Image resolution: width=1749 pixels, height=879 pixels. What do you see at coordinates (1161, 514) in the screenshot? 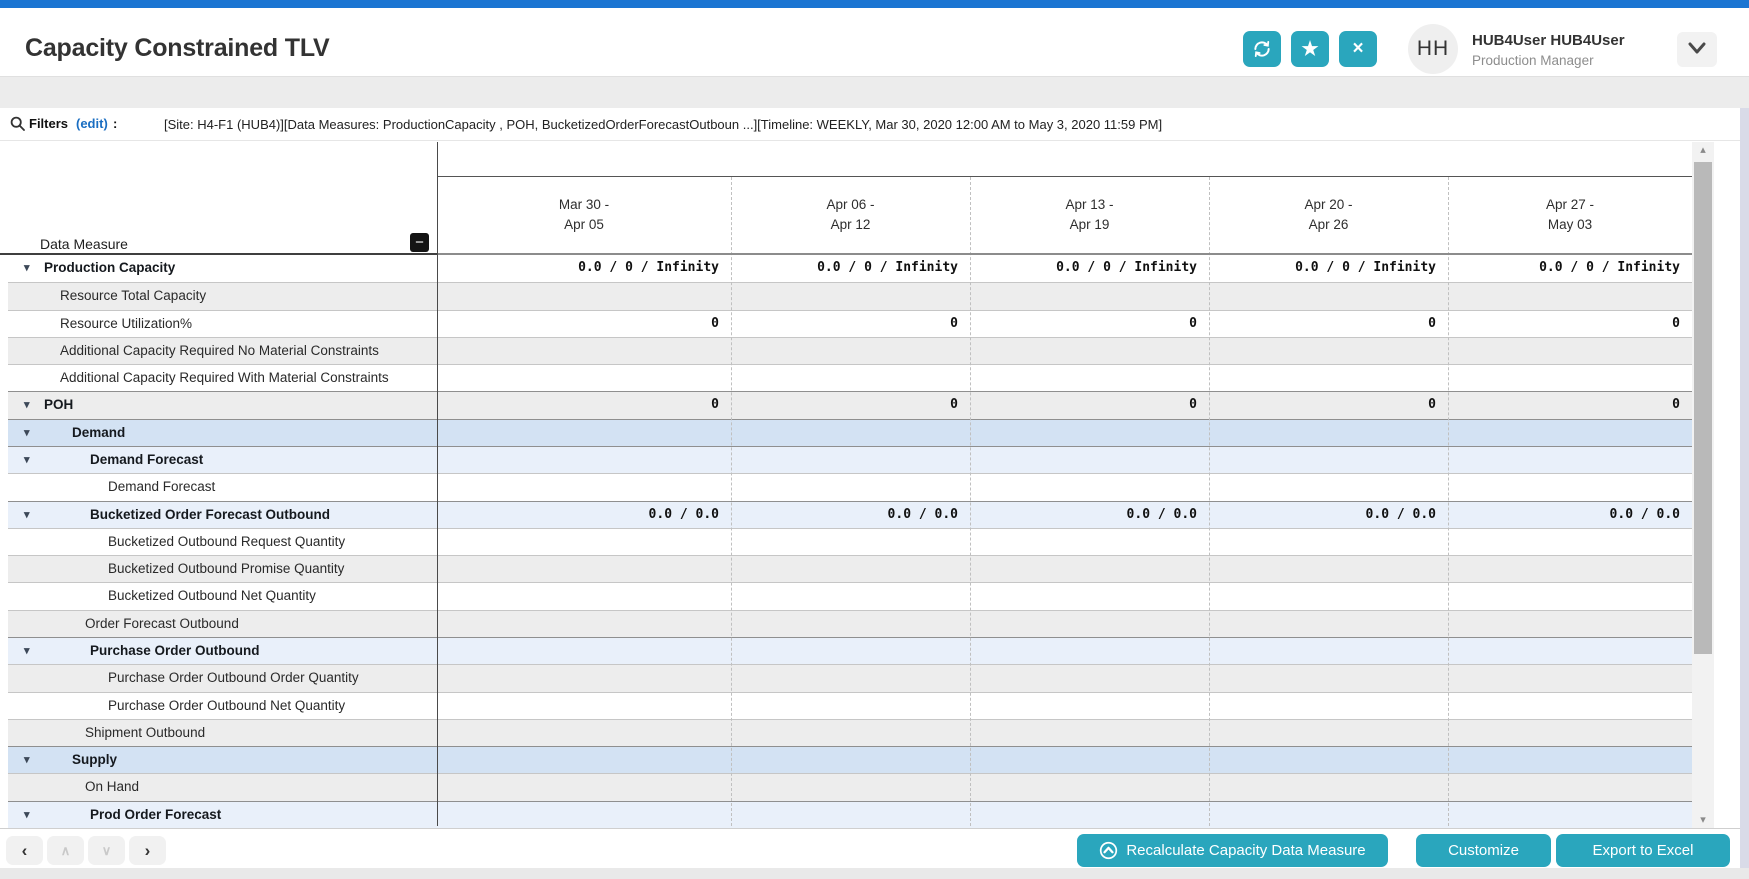
I see `data-cell: 0.0 / 0.0` at bounding box center [1161, 514].